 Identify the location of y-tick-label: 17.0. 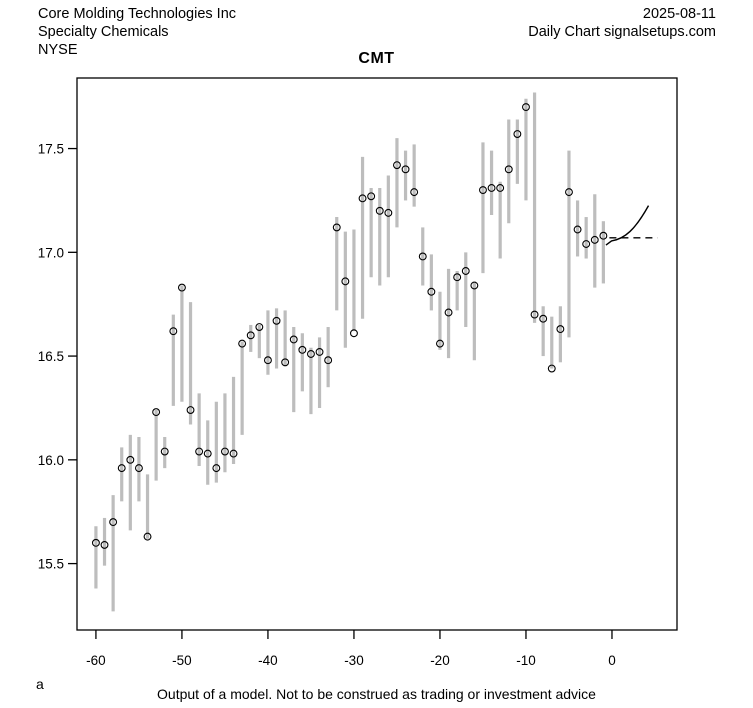
(51, 252).